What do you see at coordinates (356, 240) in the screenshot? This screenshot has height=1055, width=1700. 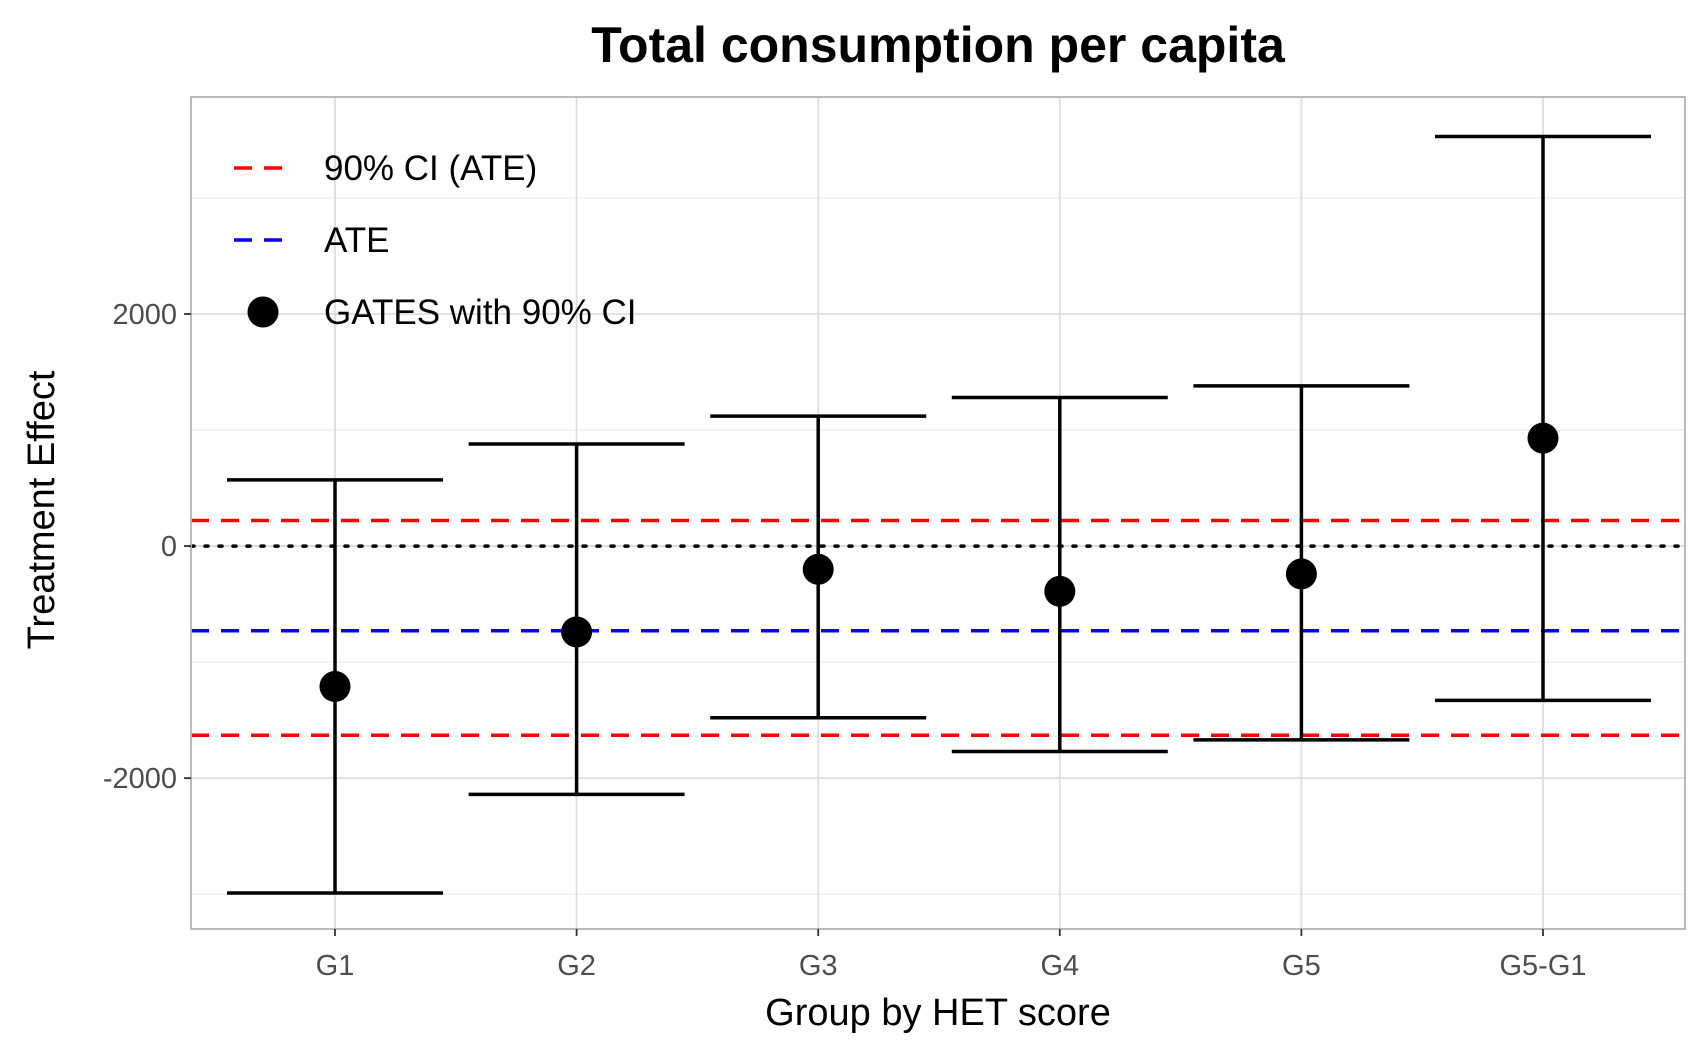 I see `legend-label-1: ATE` at bounding box center [356, 240].